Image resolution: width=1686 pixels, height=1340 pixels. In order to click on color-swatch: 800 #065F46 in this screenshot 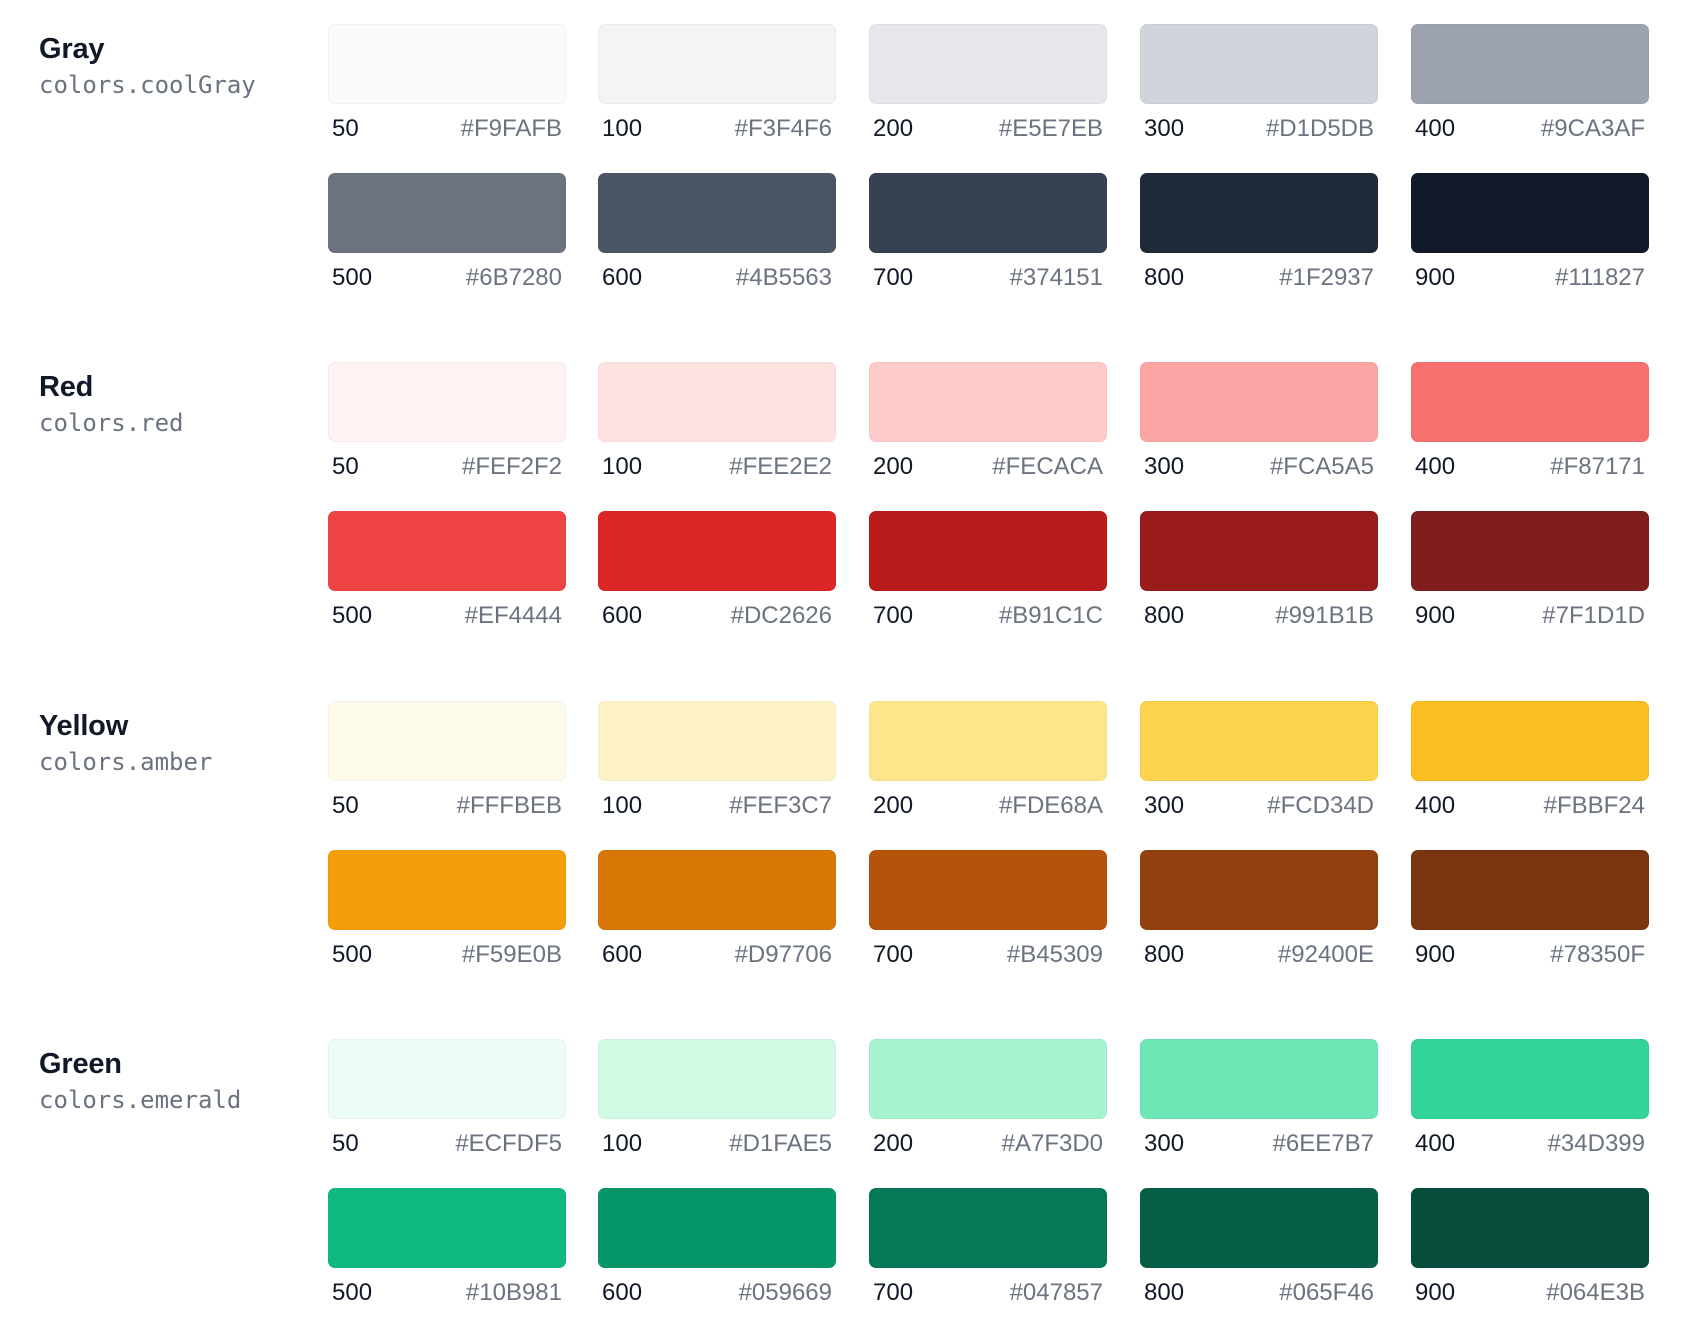, I will do `click(1259, 1252)`.